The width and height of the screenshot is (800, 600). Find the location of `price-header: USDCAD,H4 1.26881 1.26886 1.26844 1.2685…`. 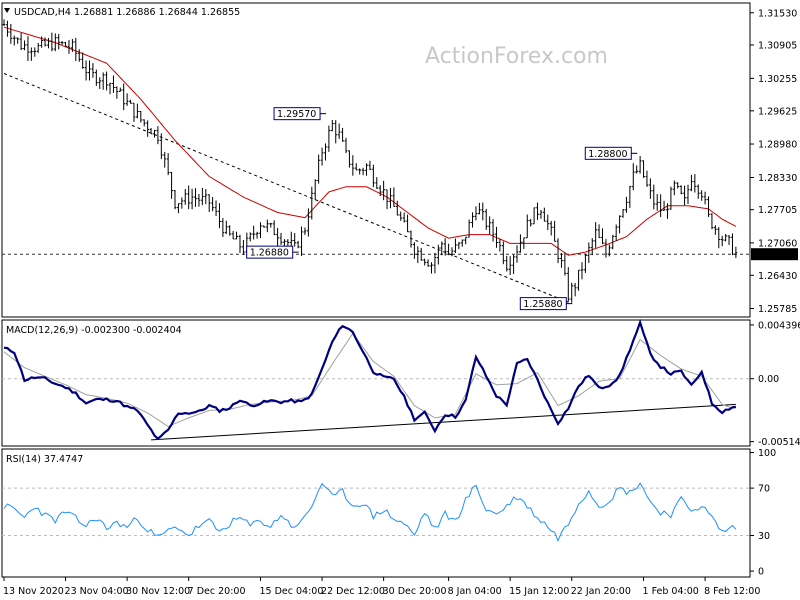

price-header: USDCAD,H4 1.26881 1.26886 1.26844 1.2685… is located at coordinates (127, 12).